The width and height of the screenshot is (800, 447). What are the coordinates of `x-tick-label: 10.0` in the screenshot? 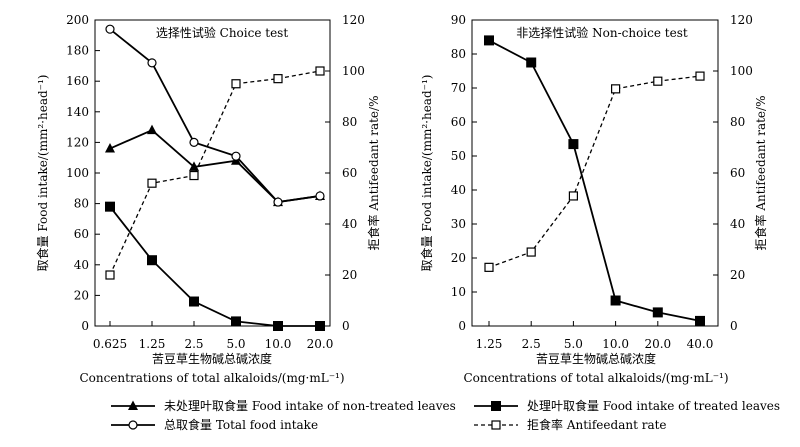 It's located at (278, 344).